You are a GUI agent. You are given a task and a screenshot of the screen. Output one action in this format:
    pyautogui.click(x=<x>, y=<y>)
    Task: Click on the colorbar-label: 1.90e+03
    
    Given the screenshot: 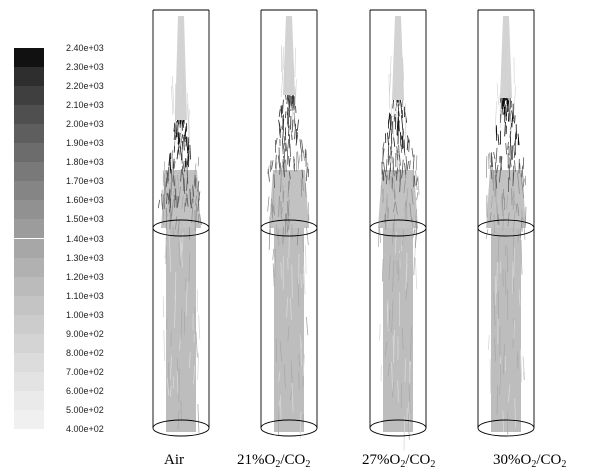 What is the action you would take?
    pyautogui.click(x=85, y=143)
    